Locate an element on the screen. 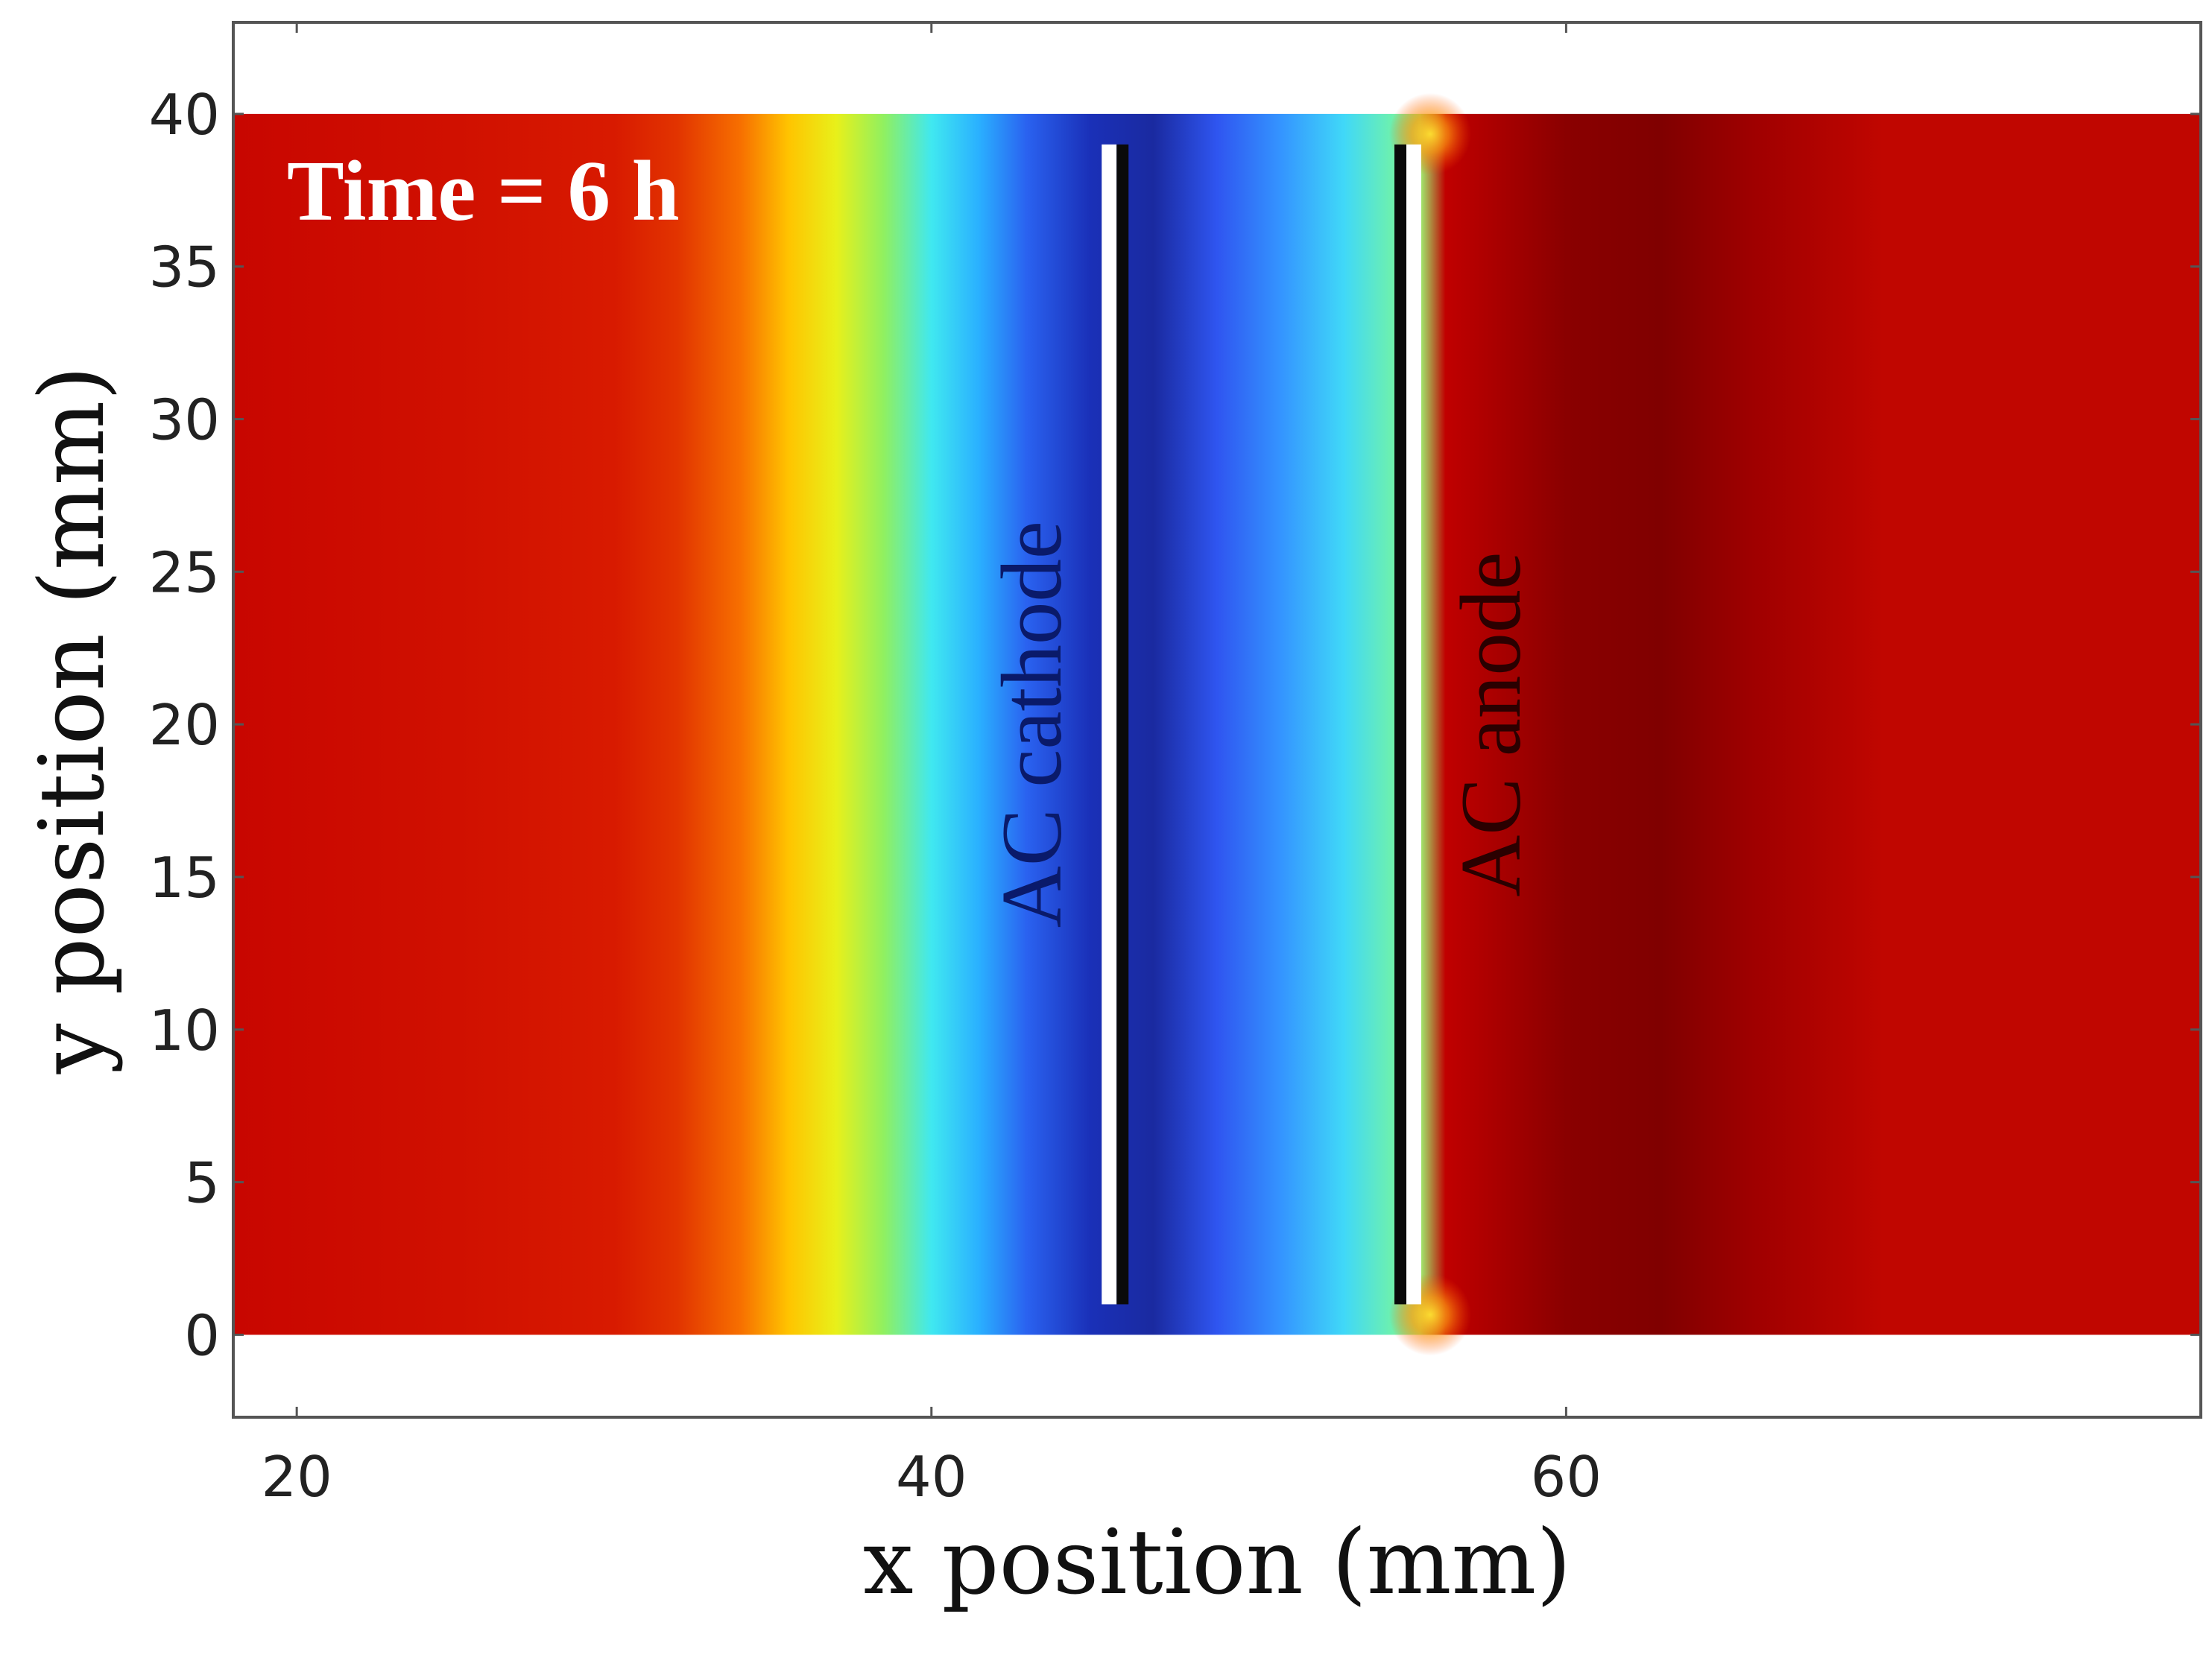  y-tick-label-10: 10 is located at coordinates (184, 1030).